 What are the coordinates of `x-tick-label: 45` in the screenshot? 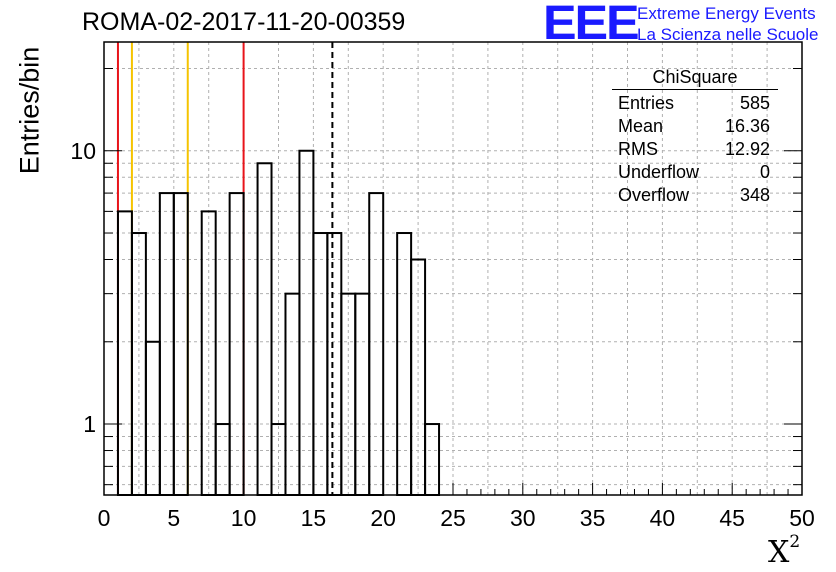 It's located at (732, 518).